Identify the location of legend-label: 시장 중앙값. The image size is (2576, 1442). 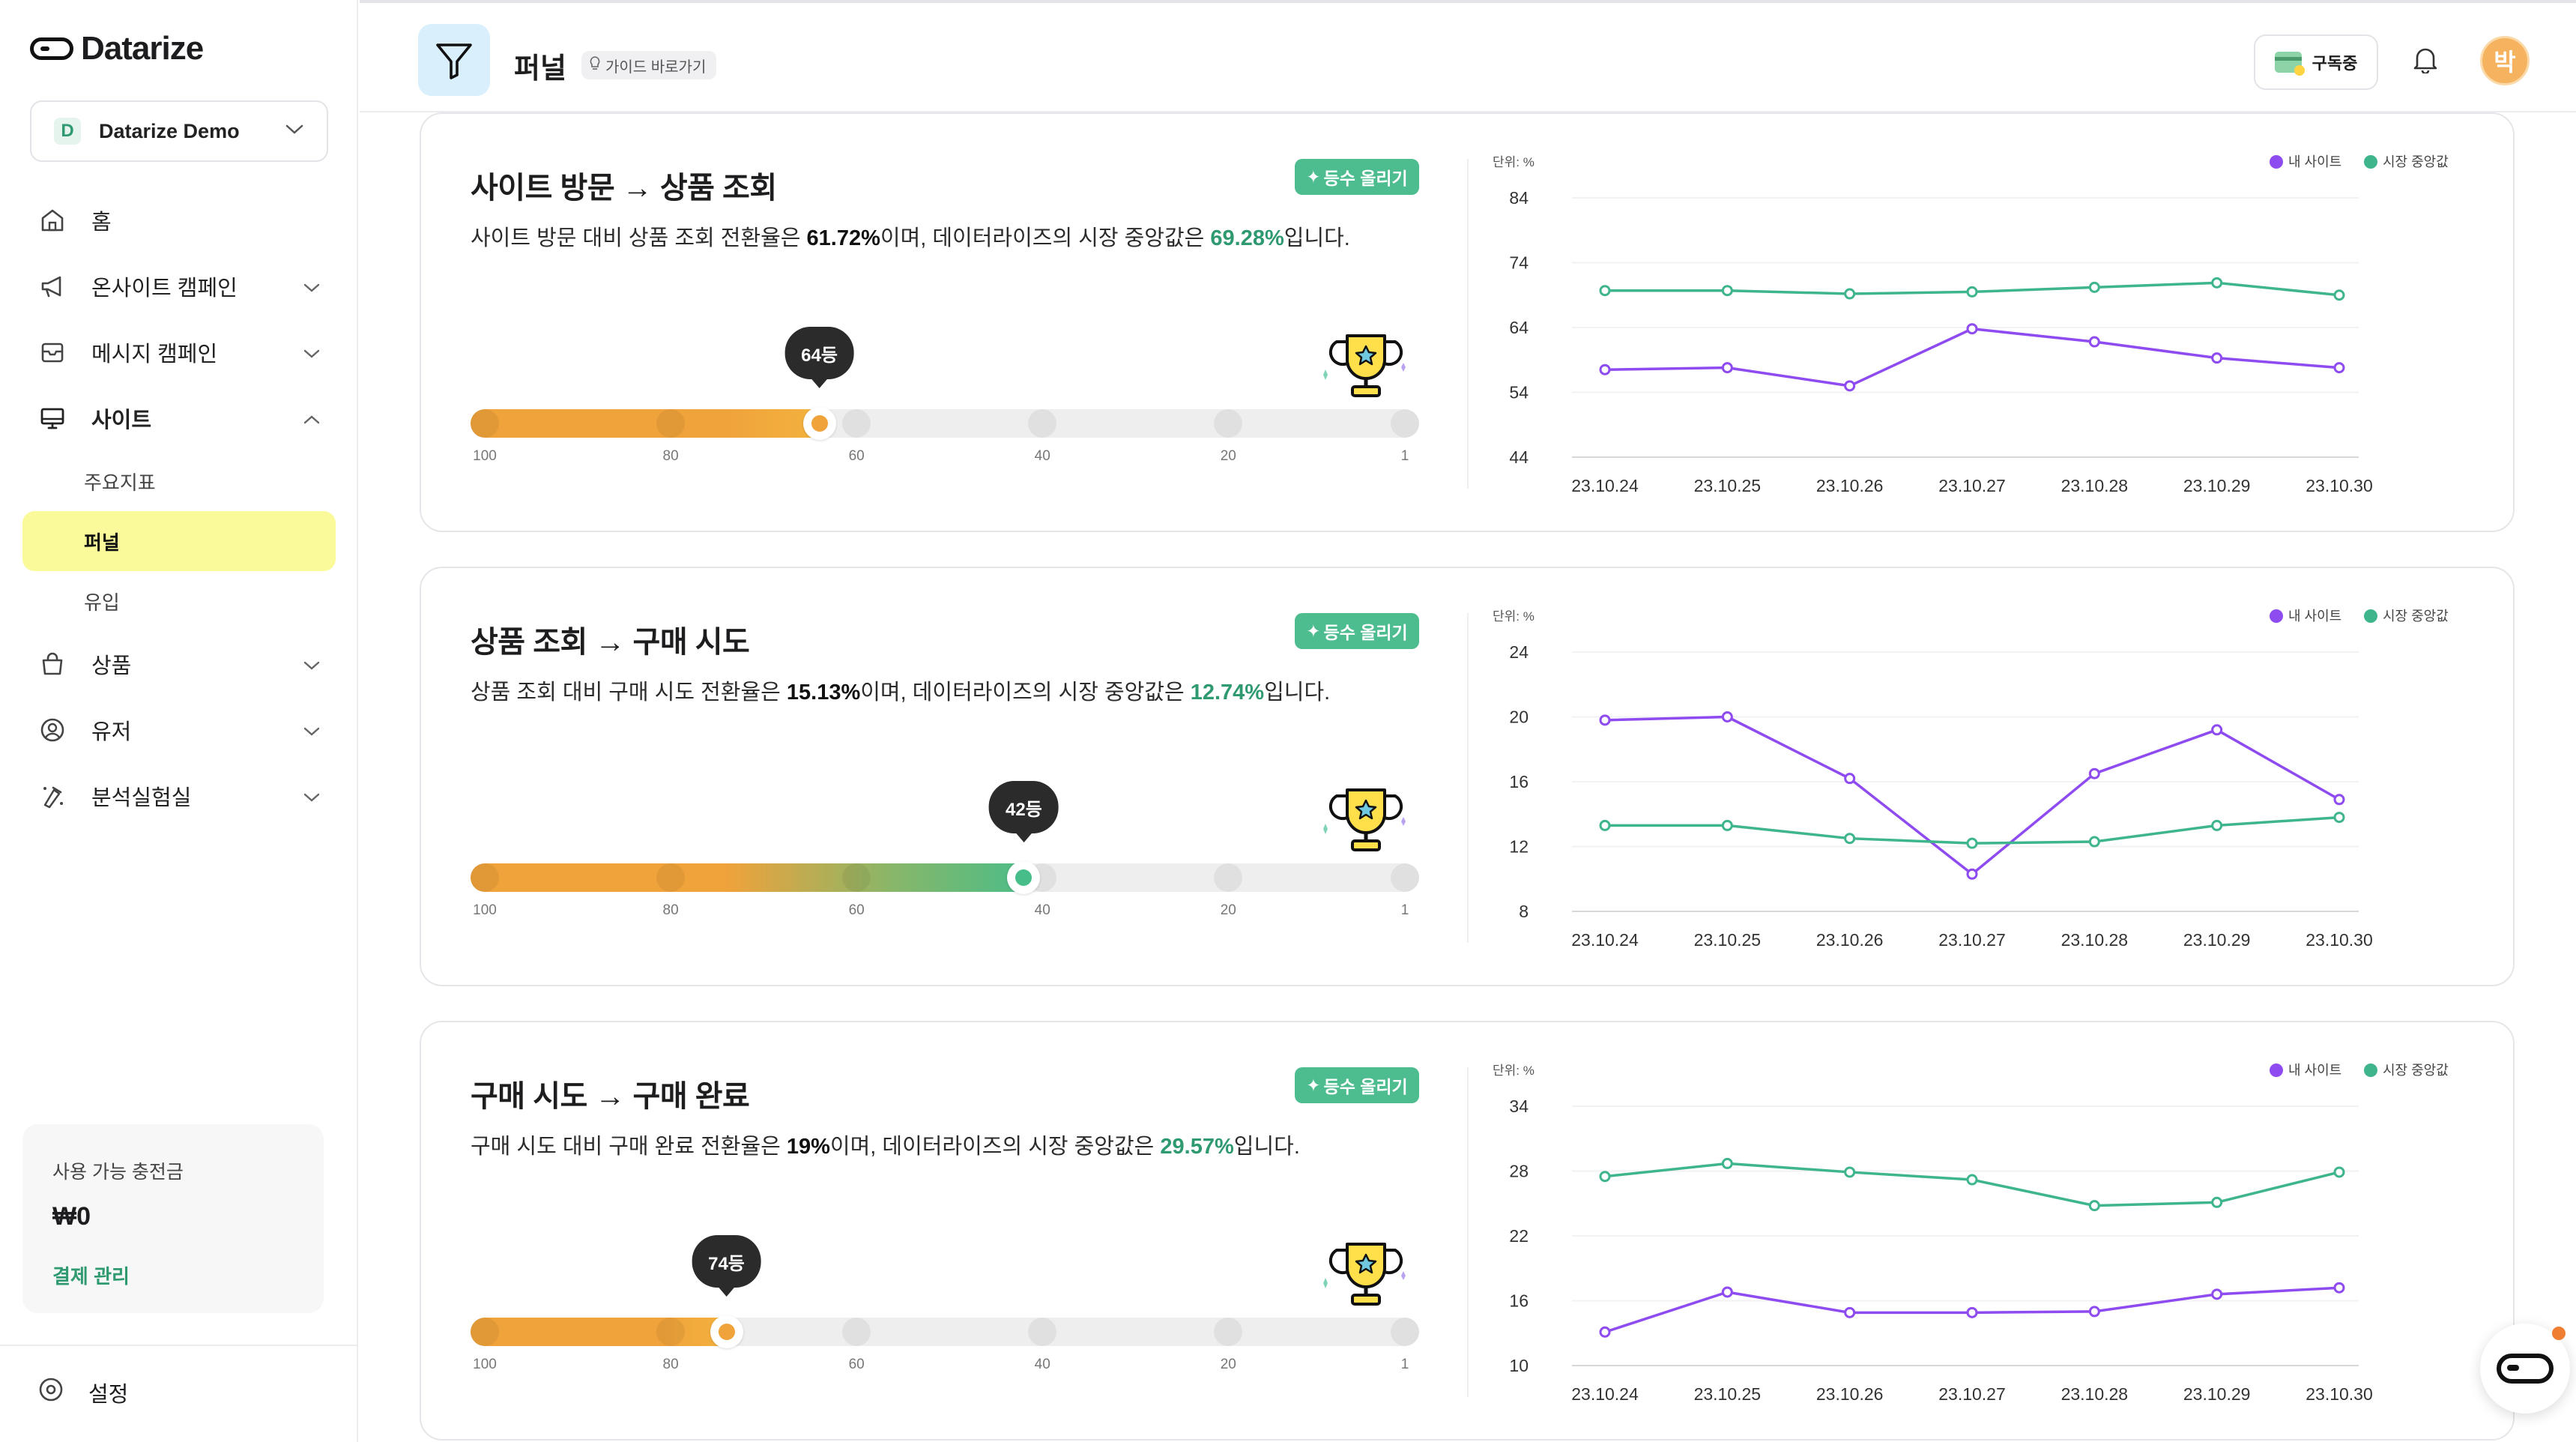
(2416, 1070).